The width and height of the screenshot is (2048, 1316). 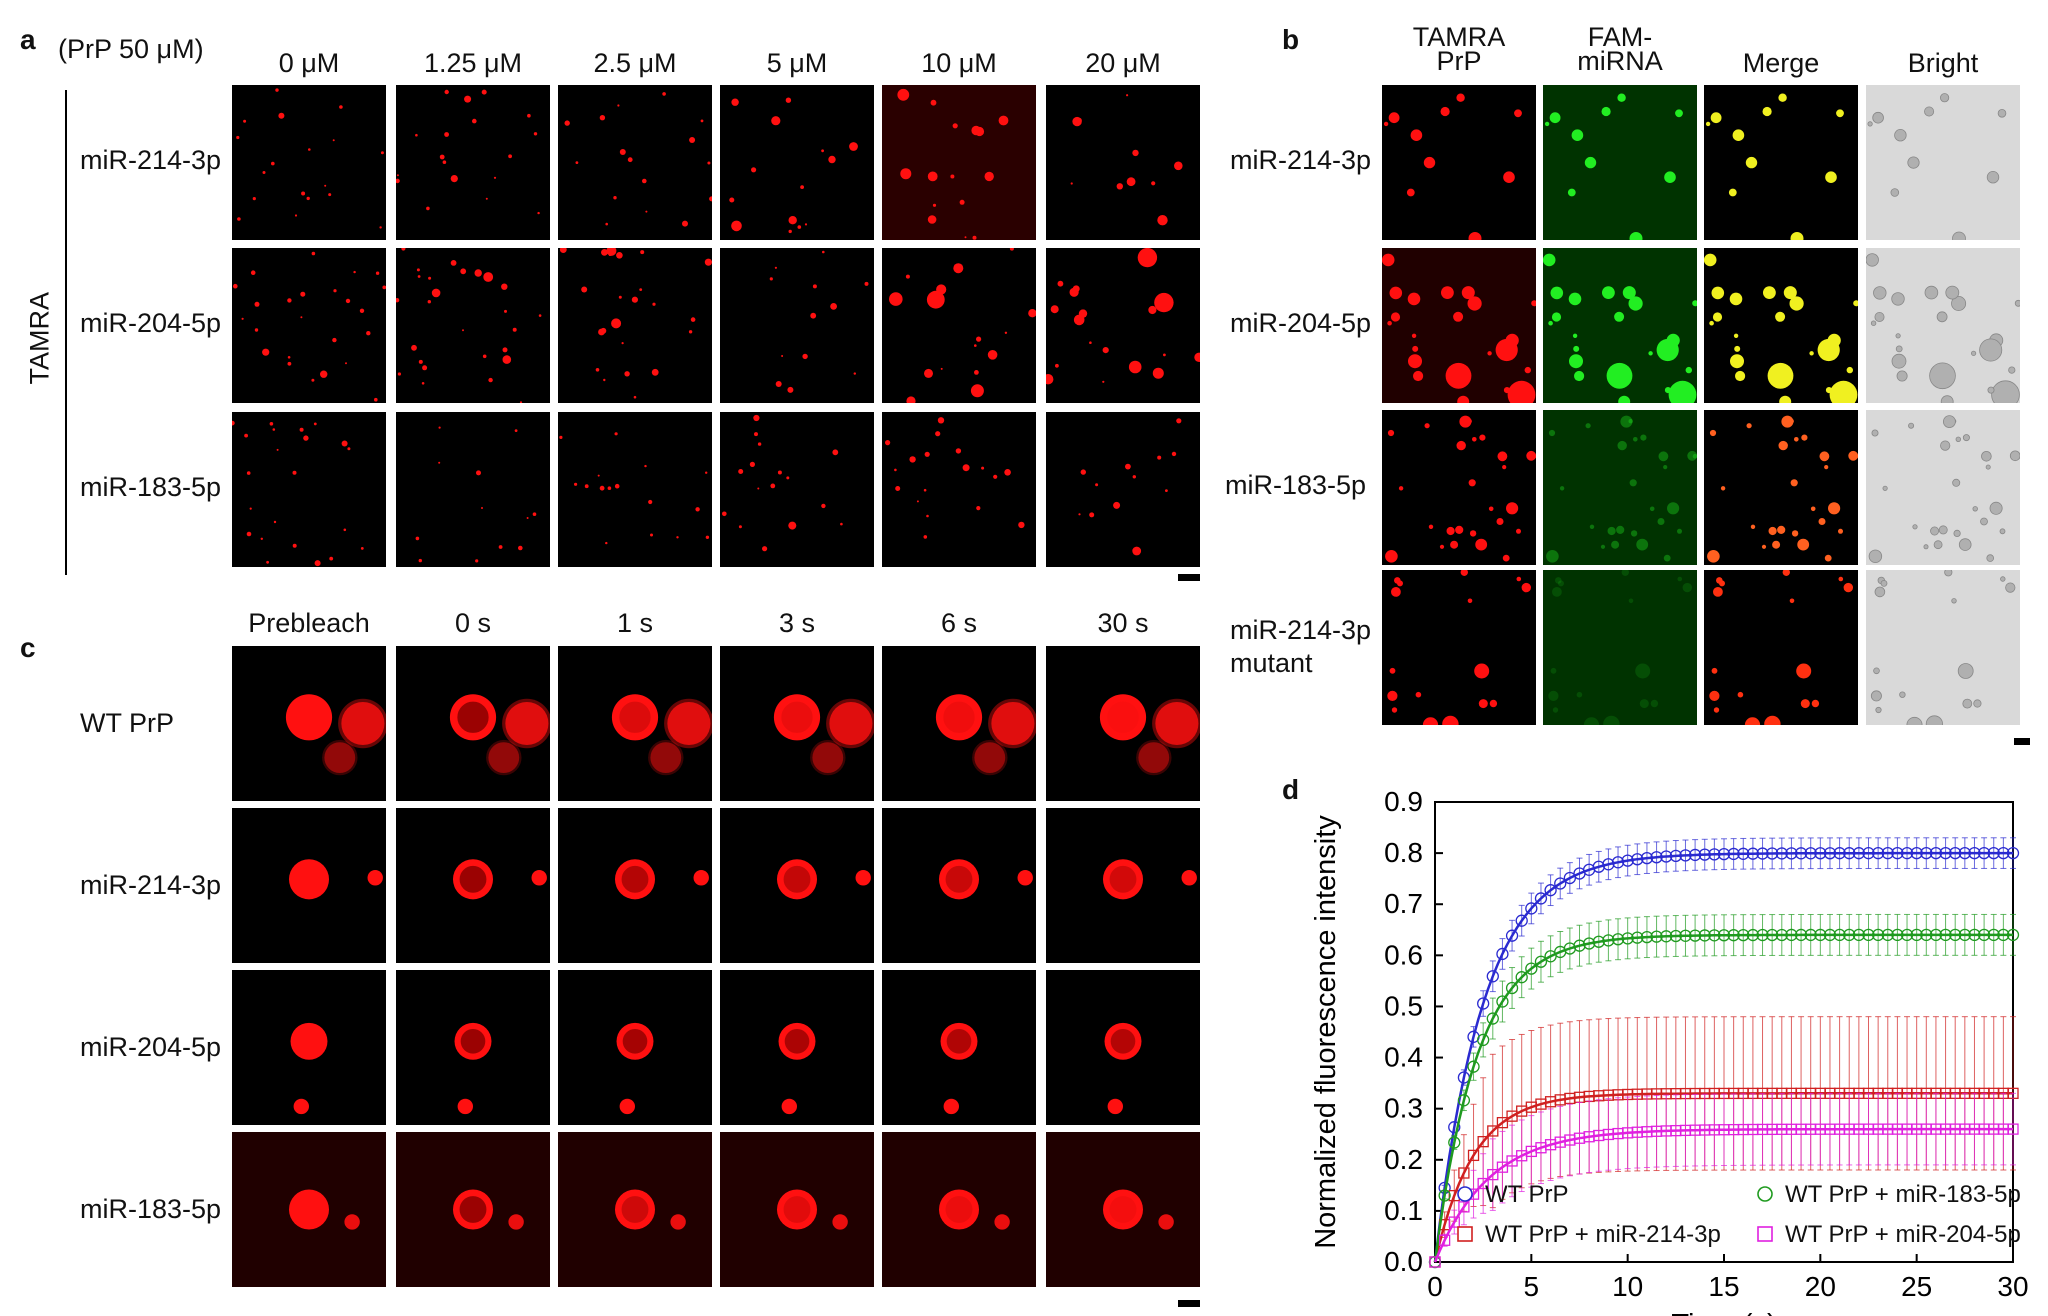 I want to click on panel-b-column-header-line2: miRNA, so click(x=1620, y=61).